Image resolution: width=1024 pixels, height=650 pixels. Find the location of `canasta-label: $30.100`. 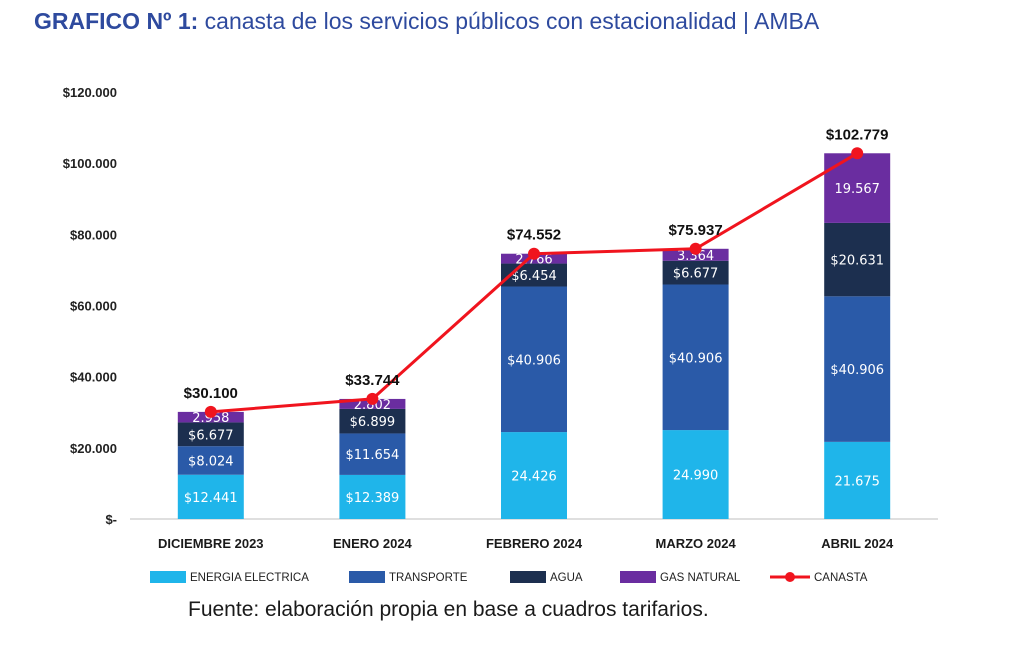

canasta-label: $30.100 is located at coordinates (211, 393).